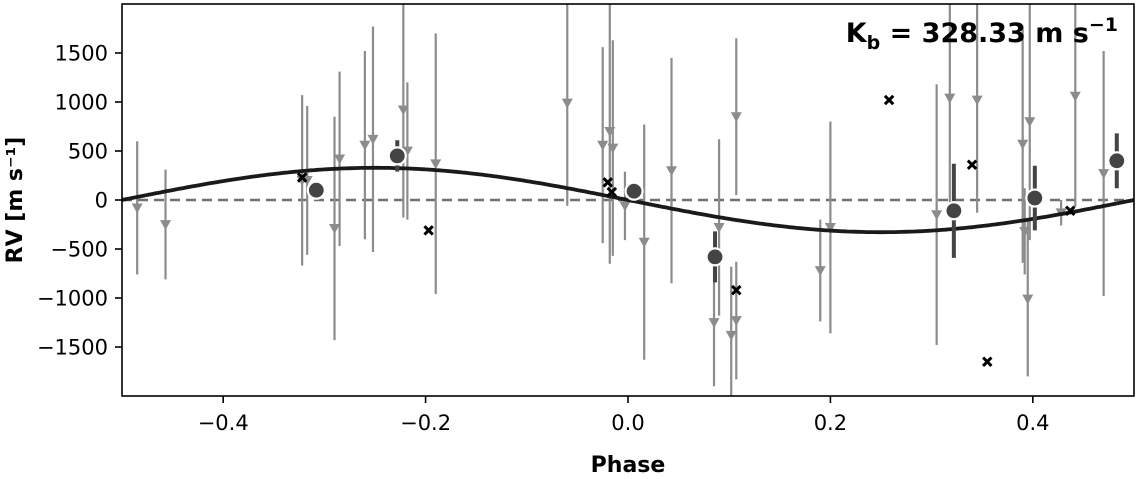 This screenshot has width=1136, height=479. What do you see at coordinates (1032, 423) in the screenshot?
I see `x-tick-label: 0.4` at bounding box center [1032, 423].